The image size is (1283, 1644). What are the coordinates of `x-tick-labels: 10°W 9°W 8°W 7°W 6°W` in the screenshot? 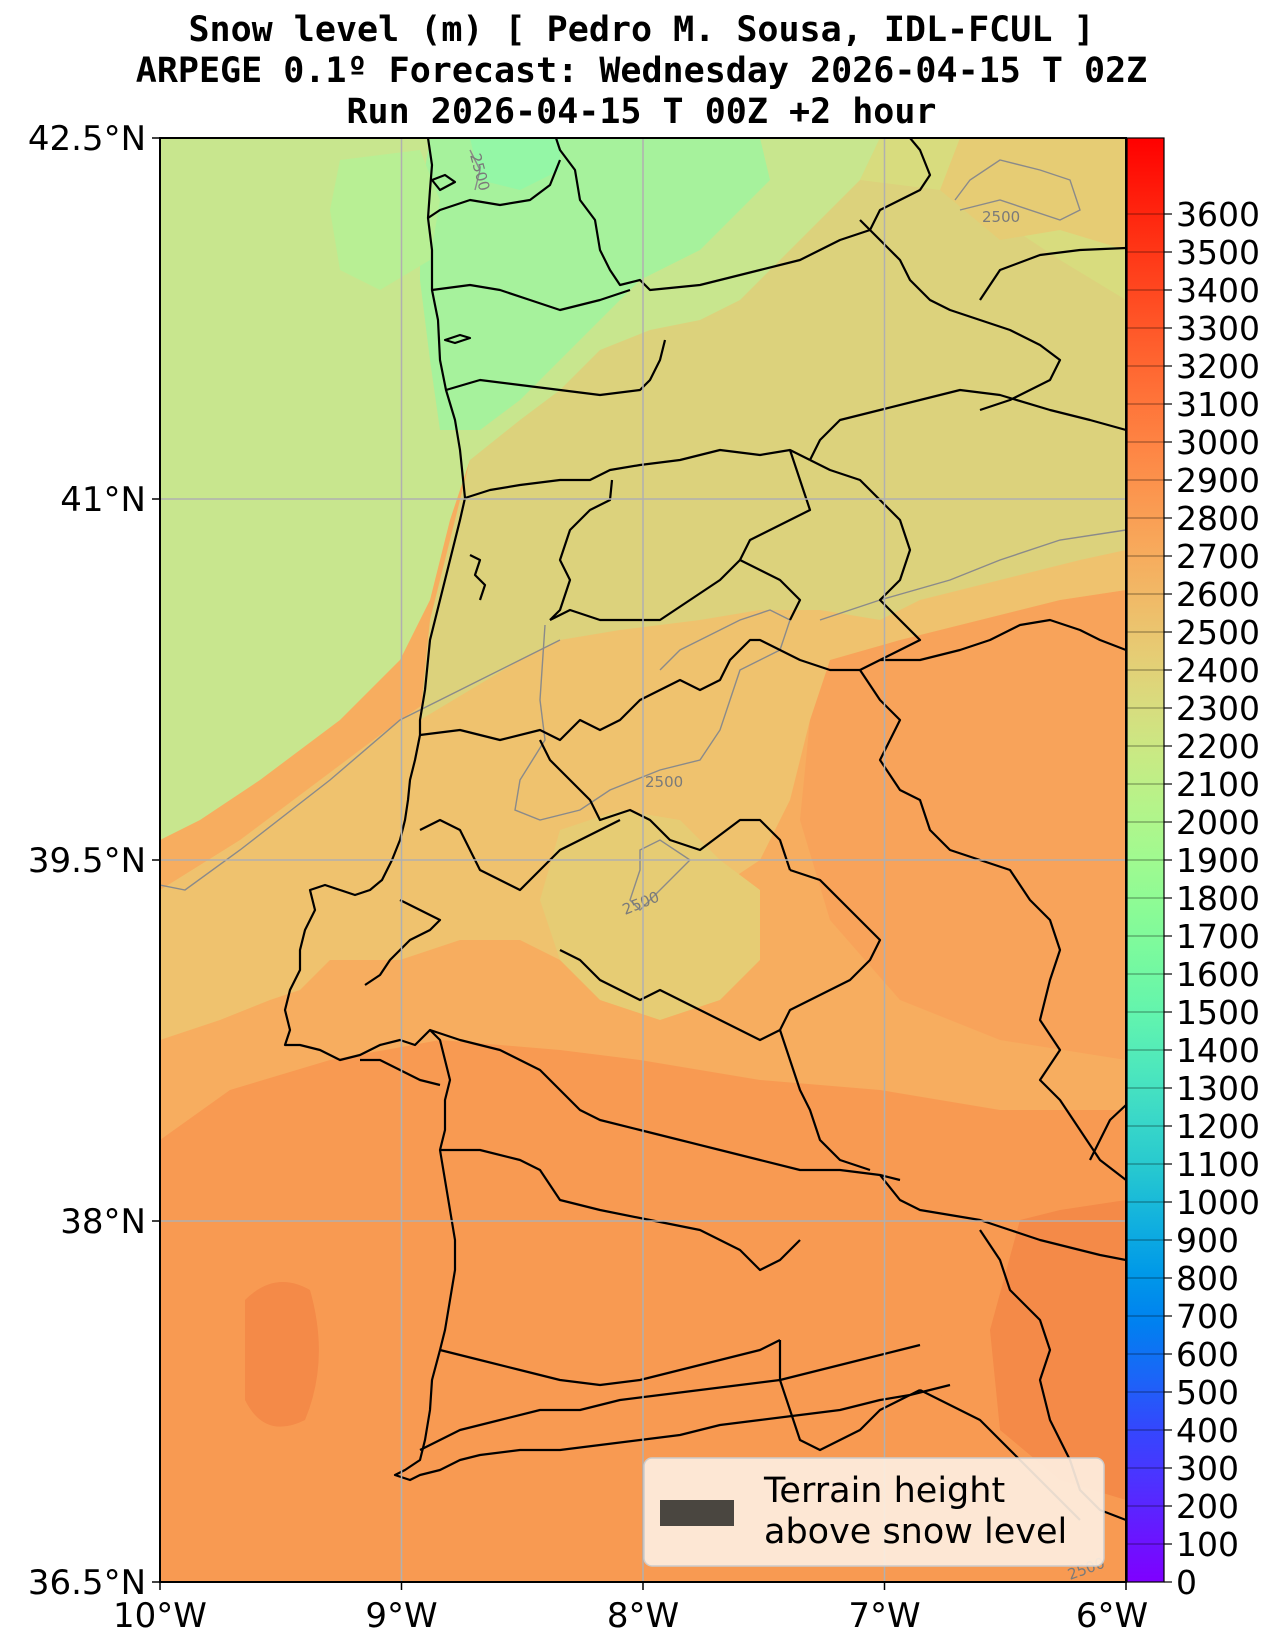 It's located at (630, 1616).